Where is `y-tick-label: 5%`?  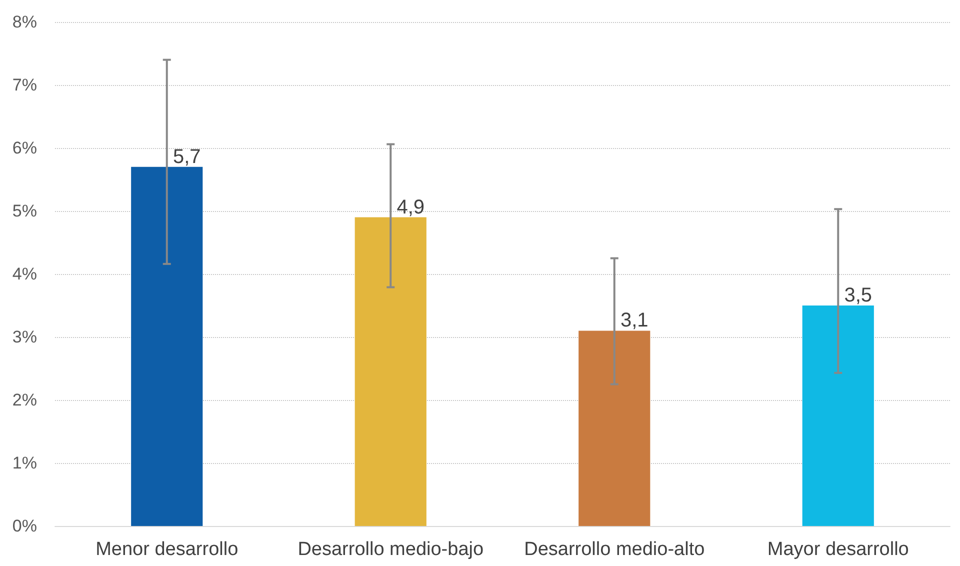
y-tick-label: 5% is located at coordinates (24, 211).